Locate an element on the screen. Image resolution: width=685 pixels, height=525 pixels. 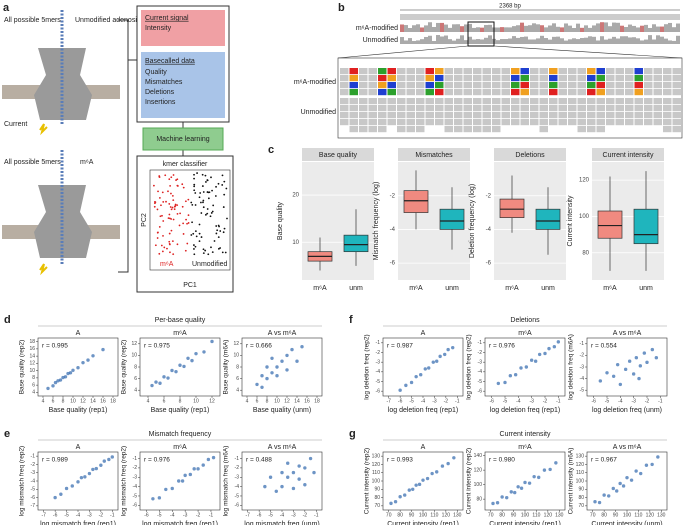
box is located at coordinates (416, 201).